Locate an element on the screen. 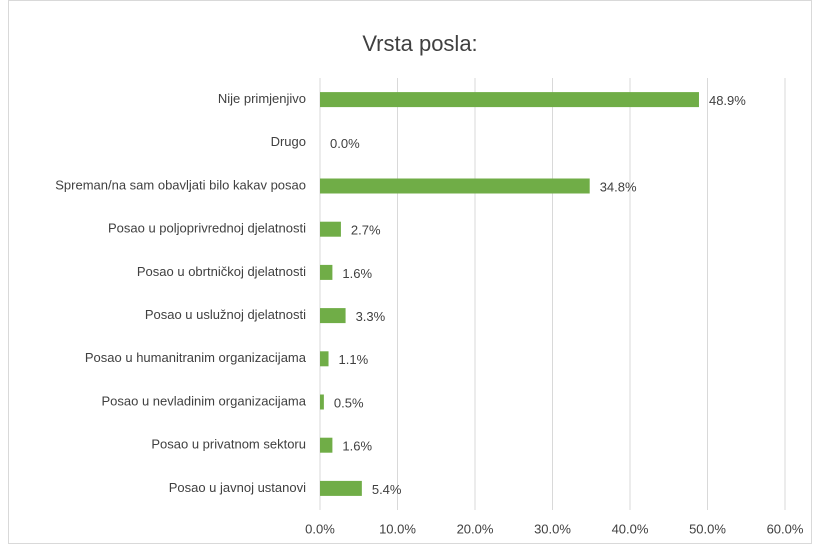 Image resolution: width=813 pixels, height=545 pixels. y-tick-label: Posao u humanitranim organizacijama is located at coordinates (196, 357).